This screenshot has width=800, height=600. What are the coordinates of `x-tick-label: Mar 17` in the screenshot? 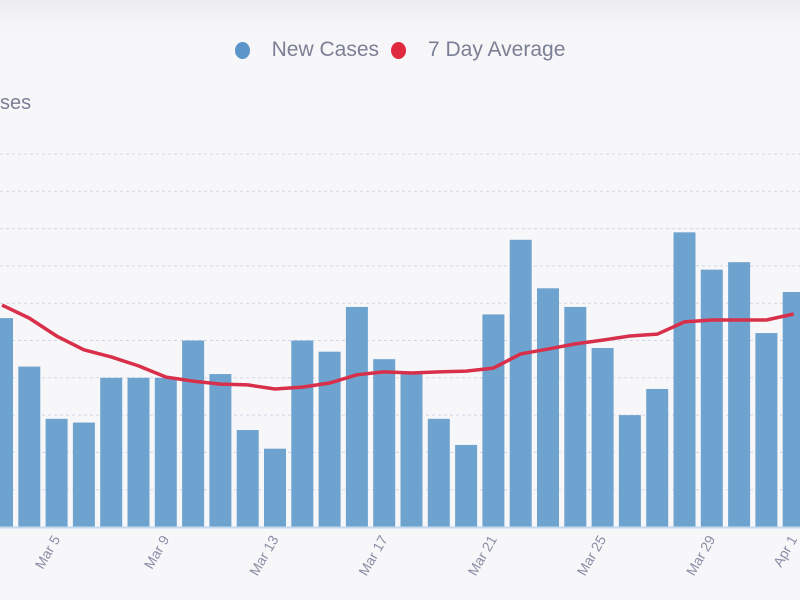 It's located at (373, 555).